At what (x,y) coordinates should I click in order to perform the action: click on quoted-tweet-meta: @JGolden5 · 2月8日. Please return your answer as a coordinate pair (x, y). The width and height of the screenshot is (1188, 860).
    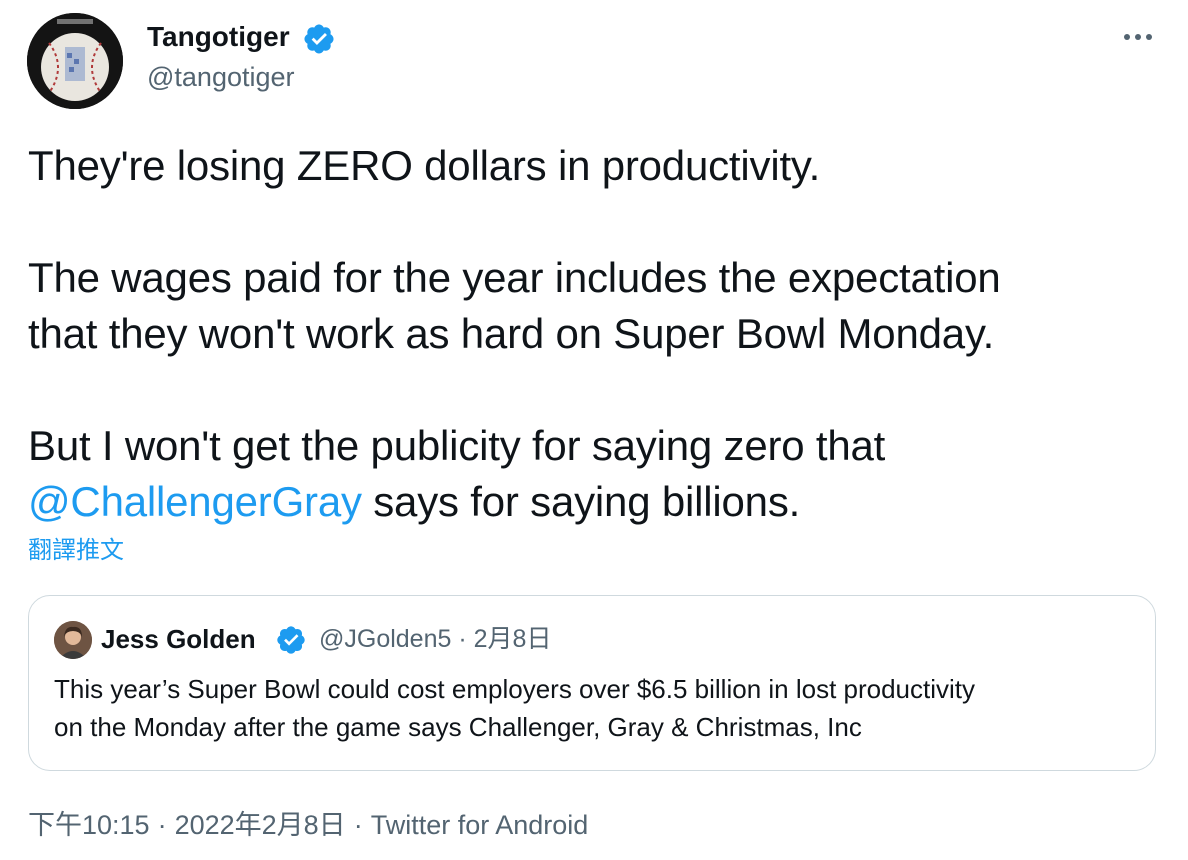
    Looking at the image, I should click on (435, 639).